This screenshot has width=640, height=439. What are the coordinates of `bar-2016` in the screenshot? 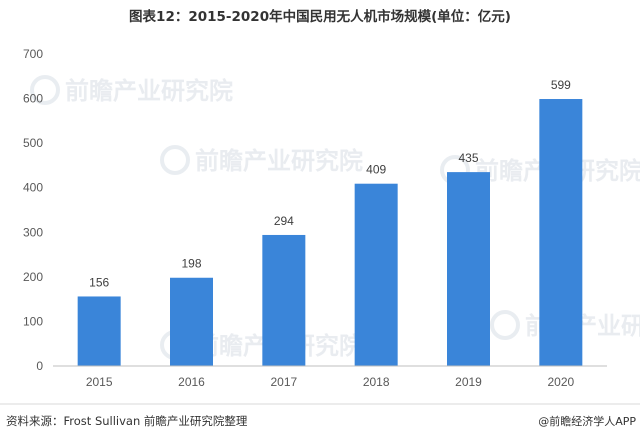 It's located at (191, 321).